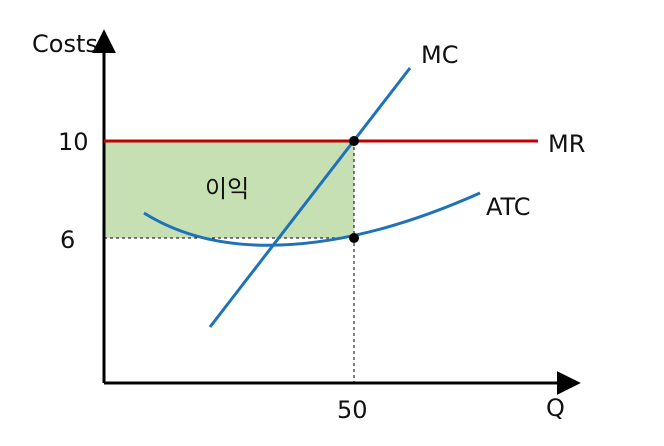  Describe the element at coordinates (566, 144) in the screenshot. I see `mr-label: MR` at that location.